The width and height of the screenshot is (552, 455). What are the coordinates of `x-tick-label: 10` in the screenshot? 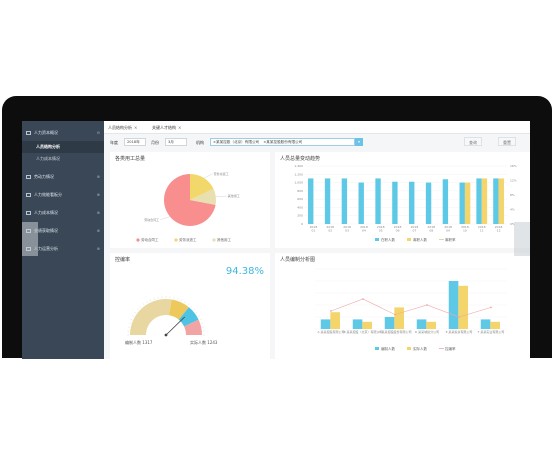 It's located at (465, 231).